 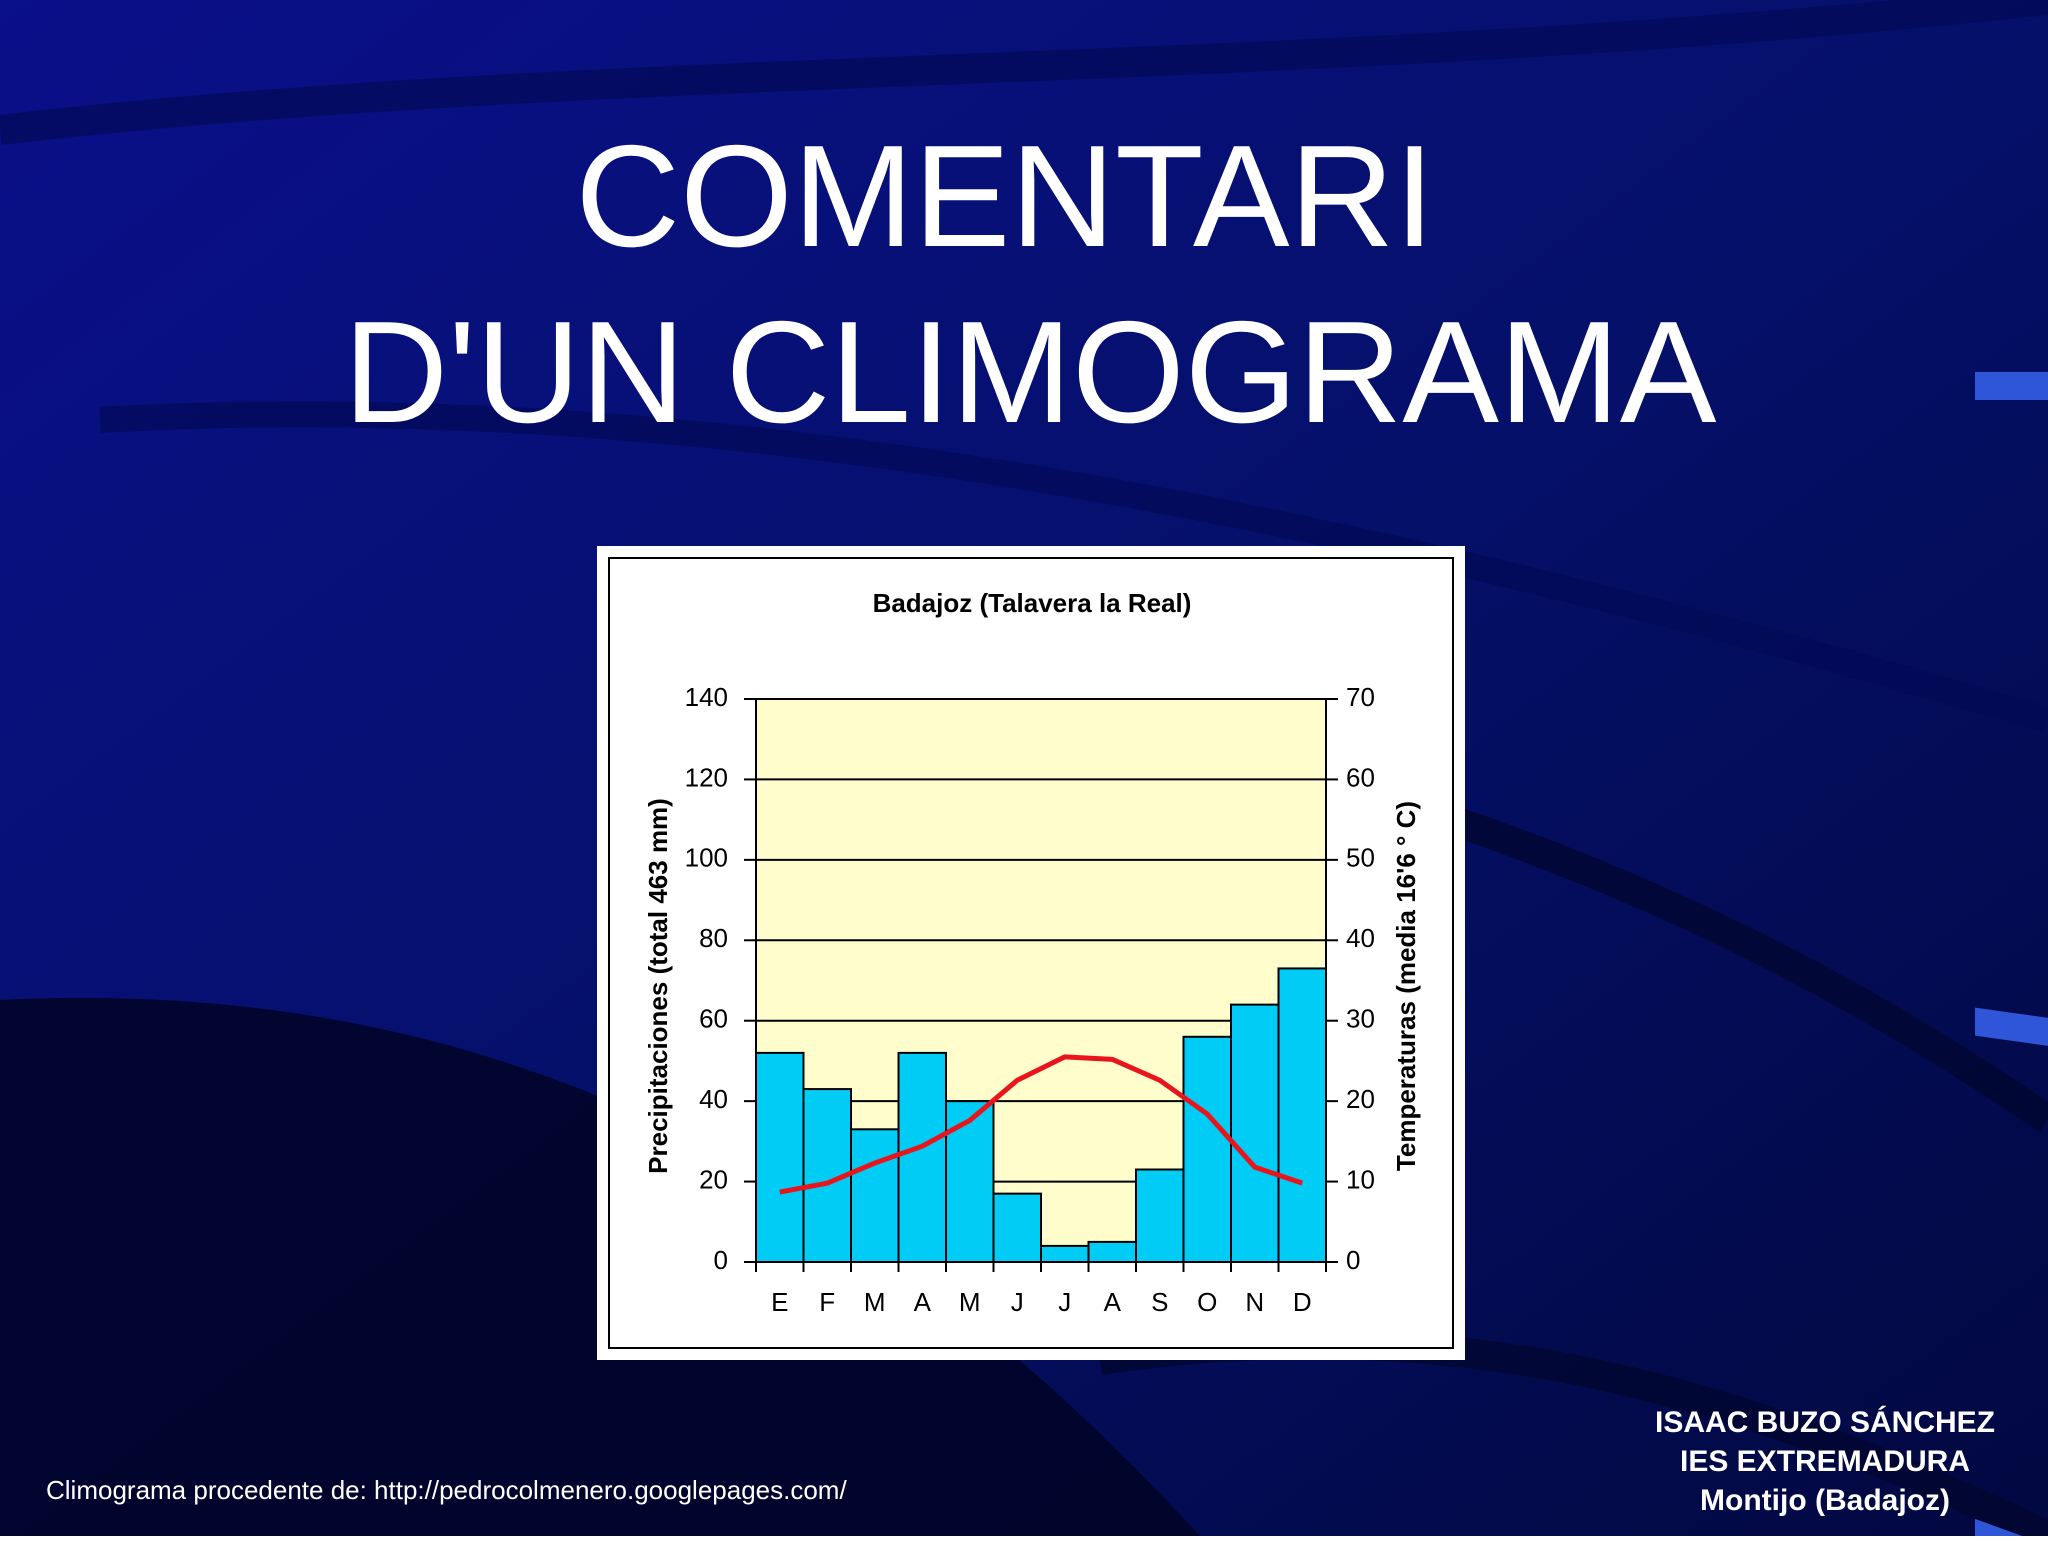 What do you see at coordinates (1360, 777) in the screenshot?
I see `y2-tick-label: 60` at bounding box center [1360, 777].